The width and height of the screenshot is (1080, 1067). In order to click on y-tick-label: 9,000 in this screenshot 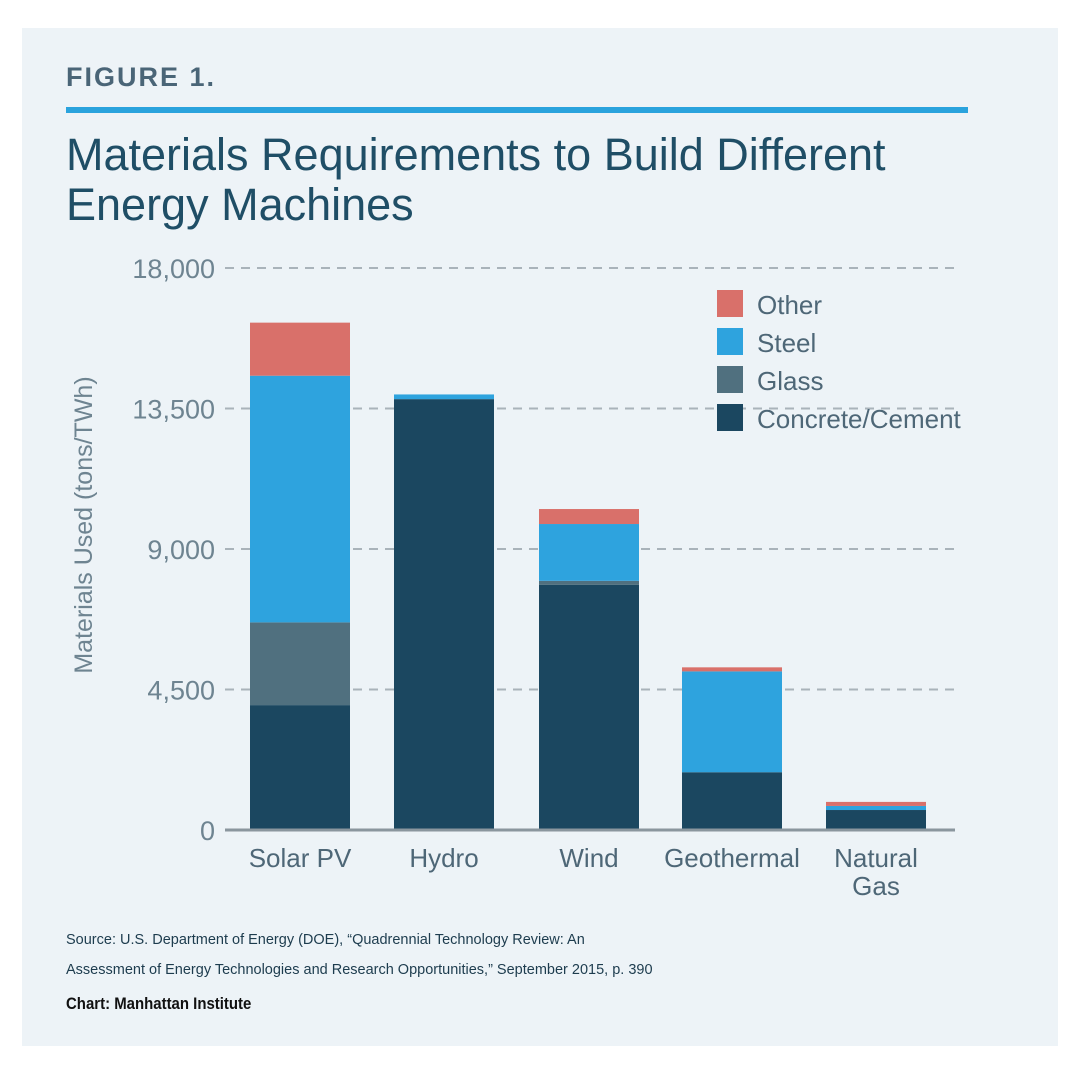, I will do `click(181, 550)`.